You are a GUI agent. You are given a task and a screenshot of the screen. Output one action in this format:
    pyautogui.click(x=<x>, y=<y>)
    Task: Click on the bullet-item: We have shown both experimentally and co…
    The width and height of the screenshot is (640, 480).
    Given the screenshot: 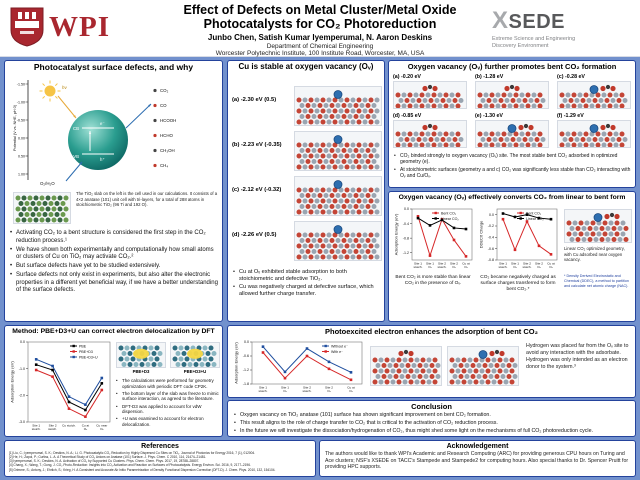 What is the action you would take?
    pyautogui.click(x=114, y=254)
    